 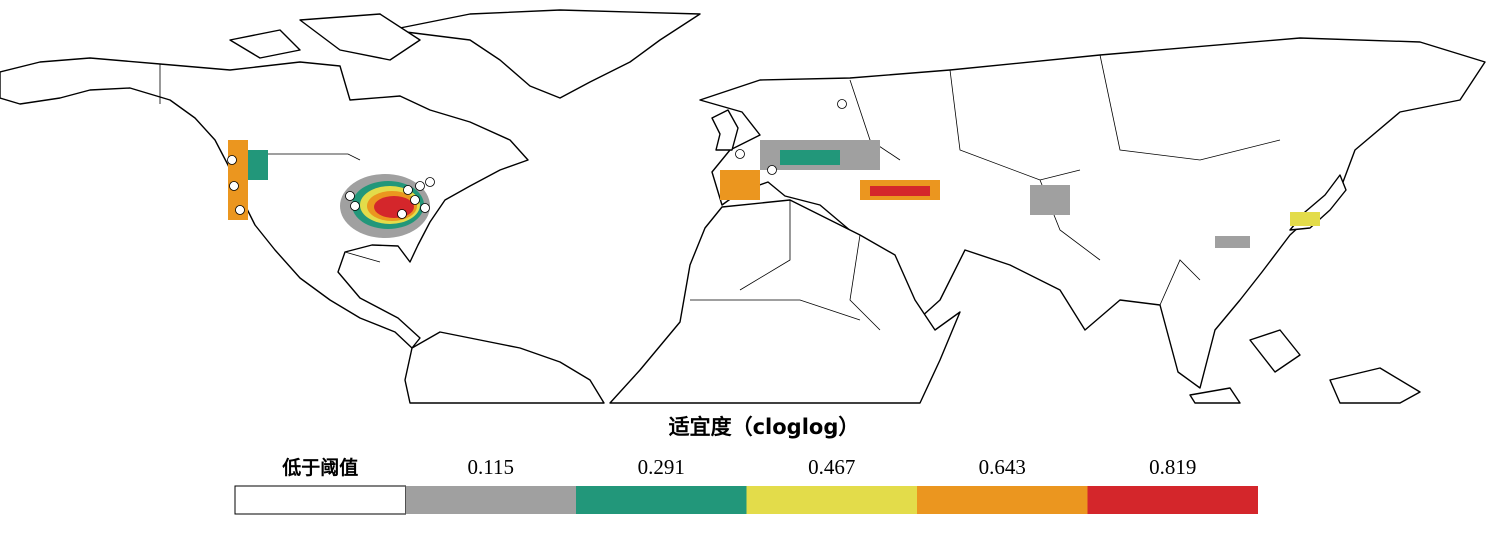 I want to click on legend-label: 0.819, so click(x=1172, y=467).